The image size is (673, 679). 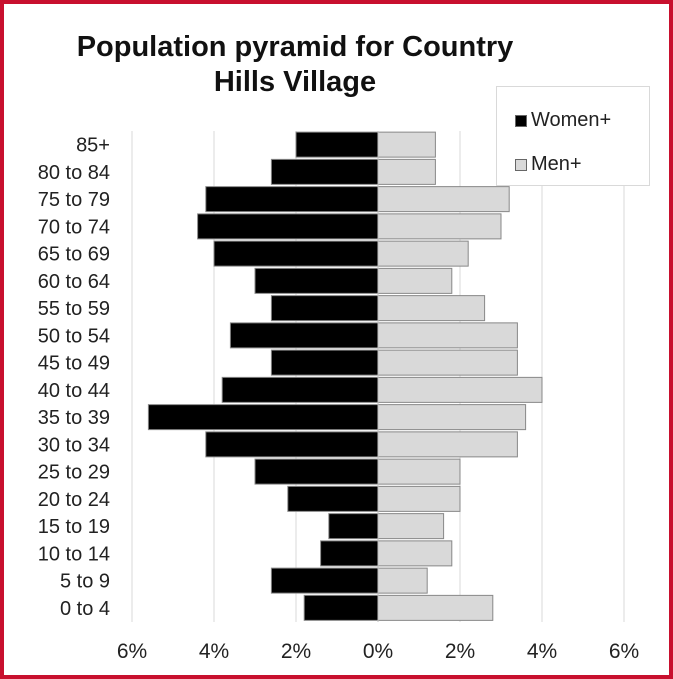 I want to click on category-label: 40 to 44, so click(x=74, y=391).